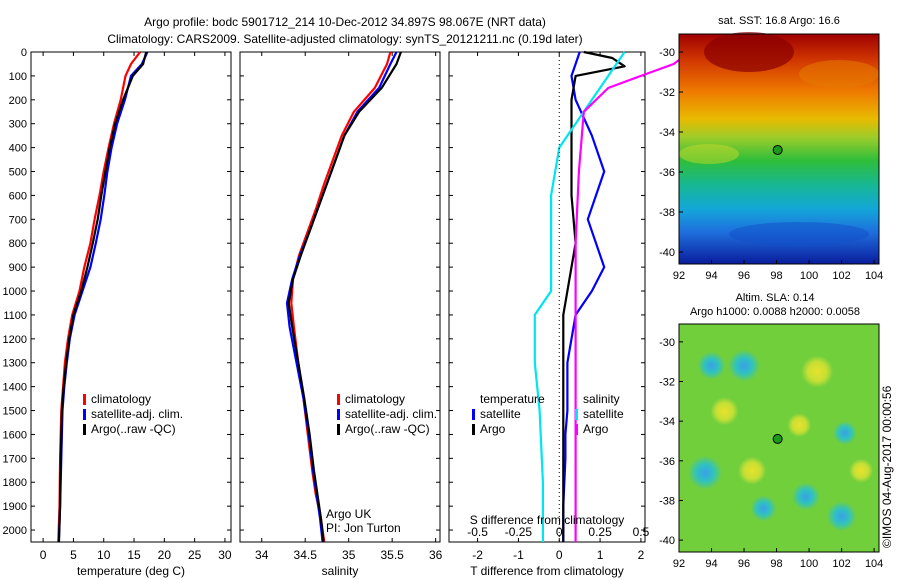 The height and width of the screenshot is (580, 900). I want to click on y-tick-label: 1600, so click(15, 435).